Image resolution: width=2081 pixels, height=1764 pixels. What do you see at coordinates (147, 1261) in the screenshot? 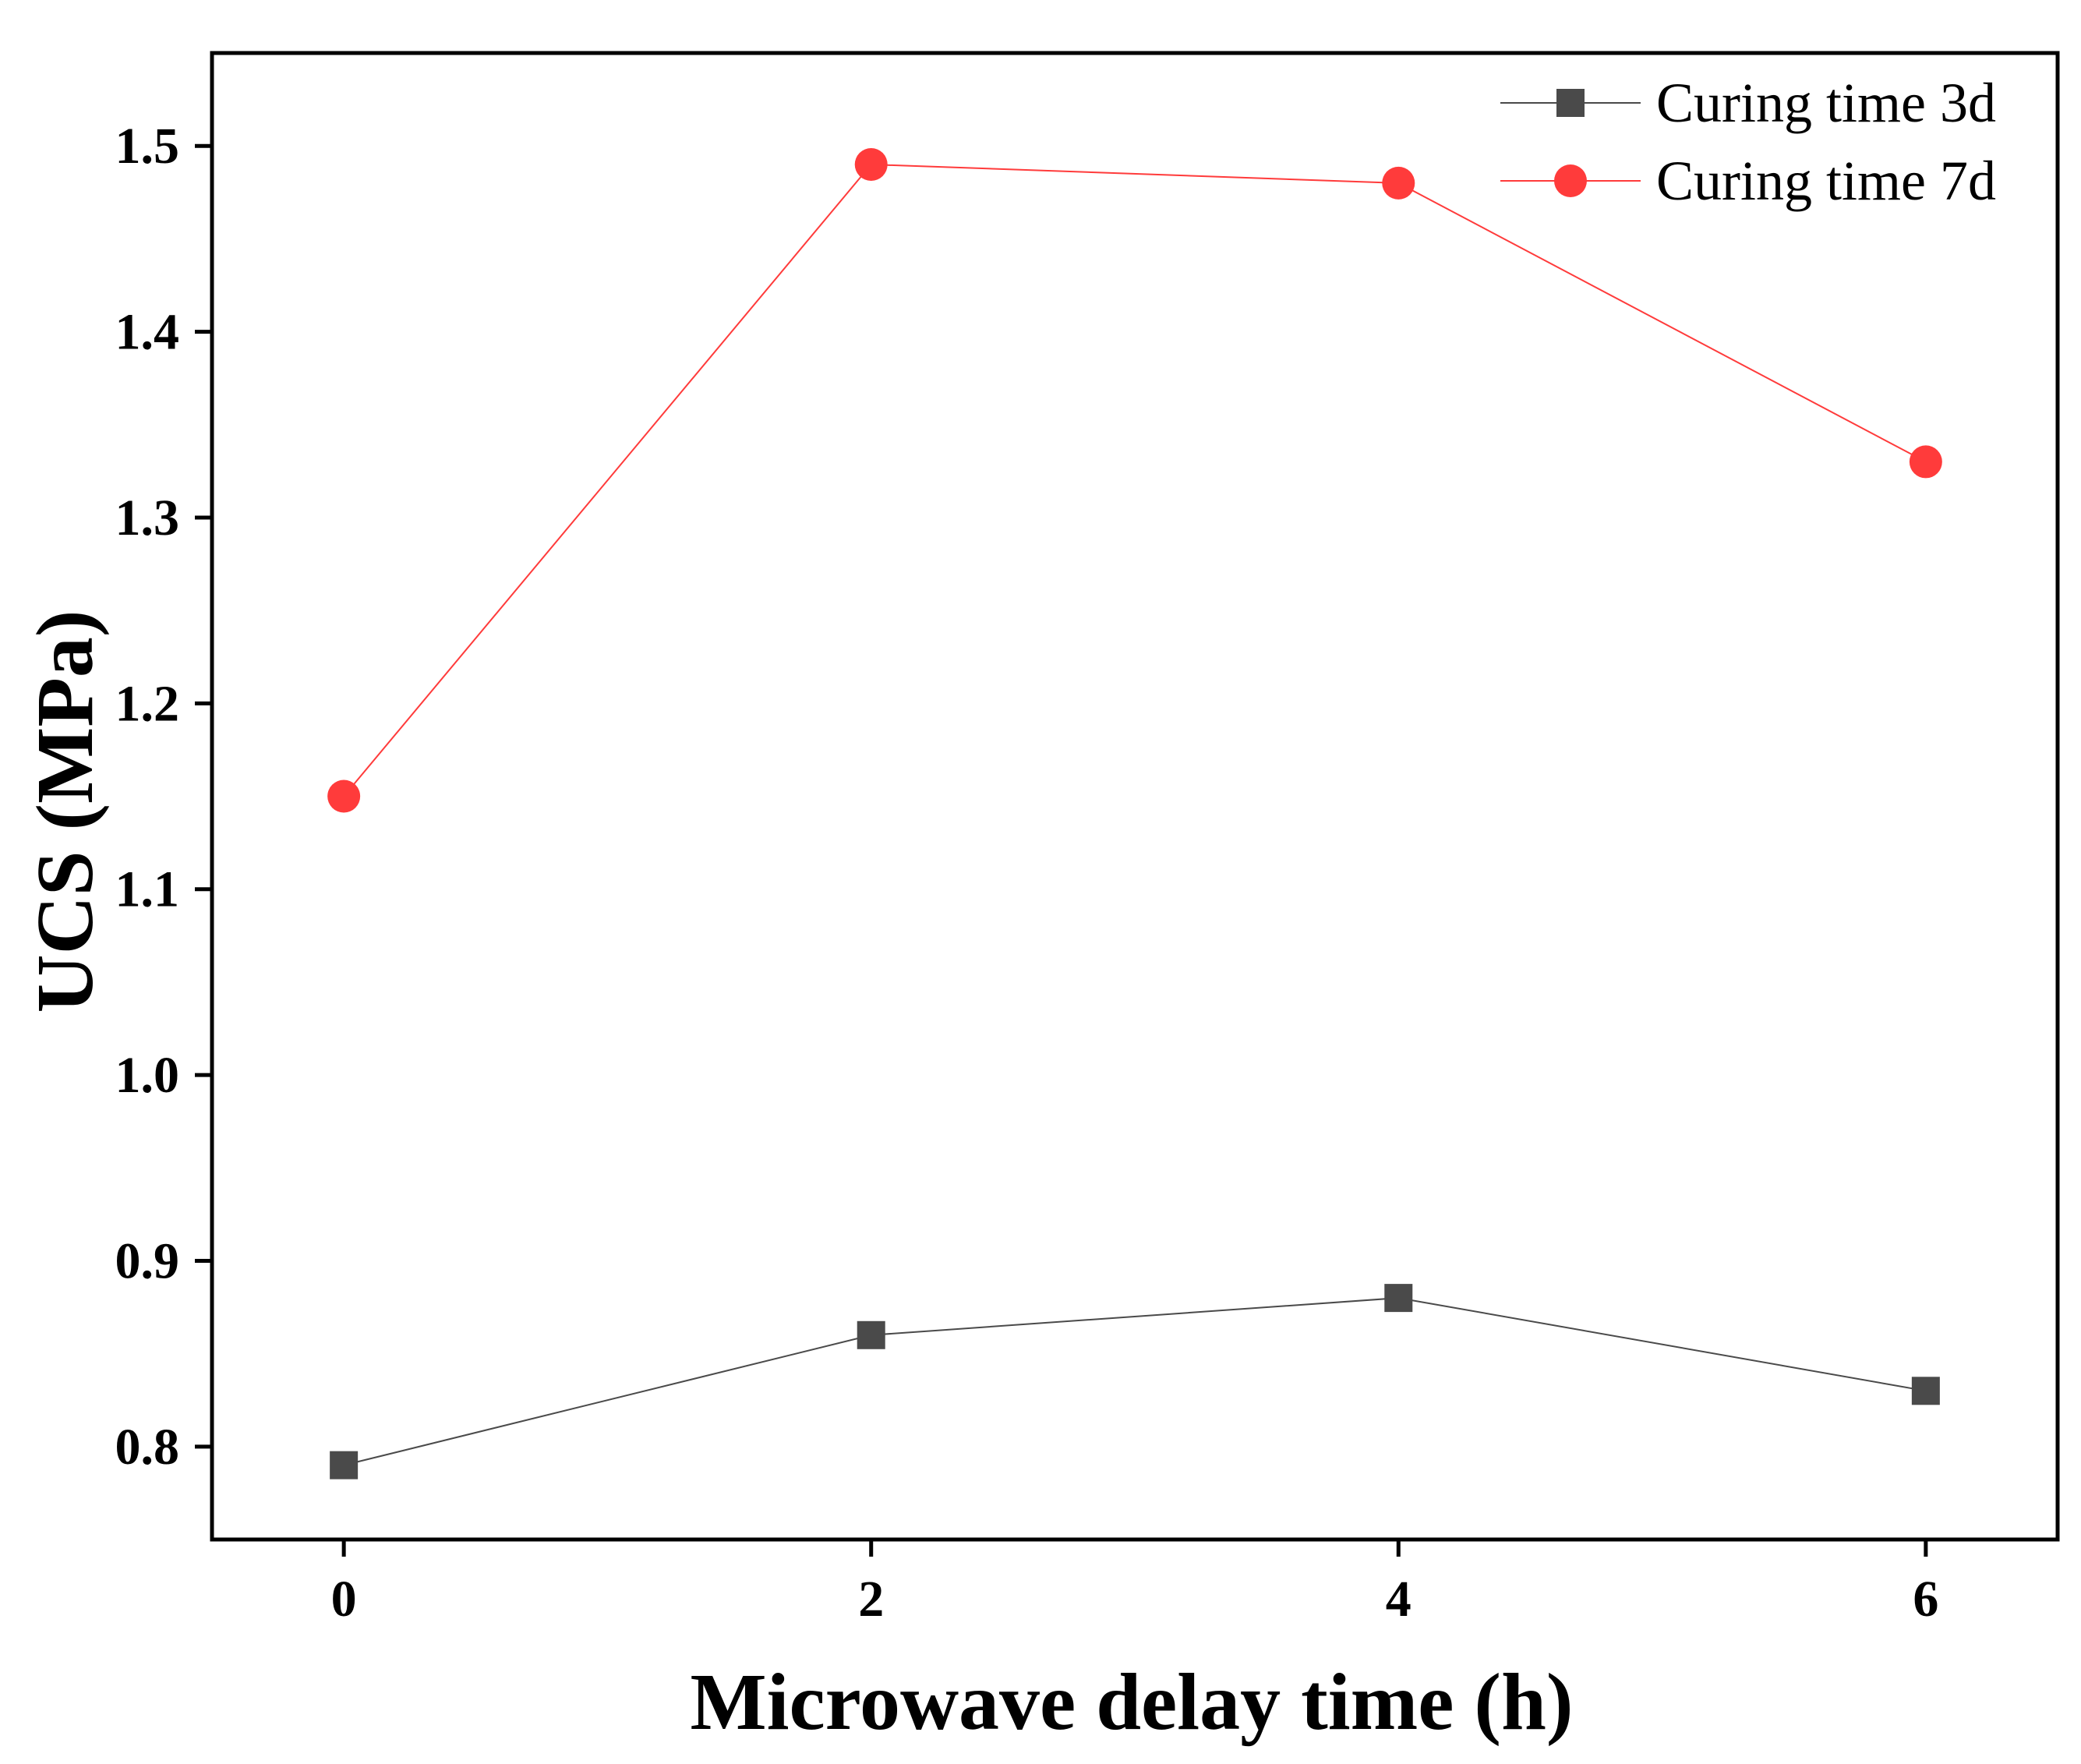
I see `y-tick-label: 0.9` at bounding box center [147, 1261].